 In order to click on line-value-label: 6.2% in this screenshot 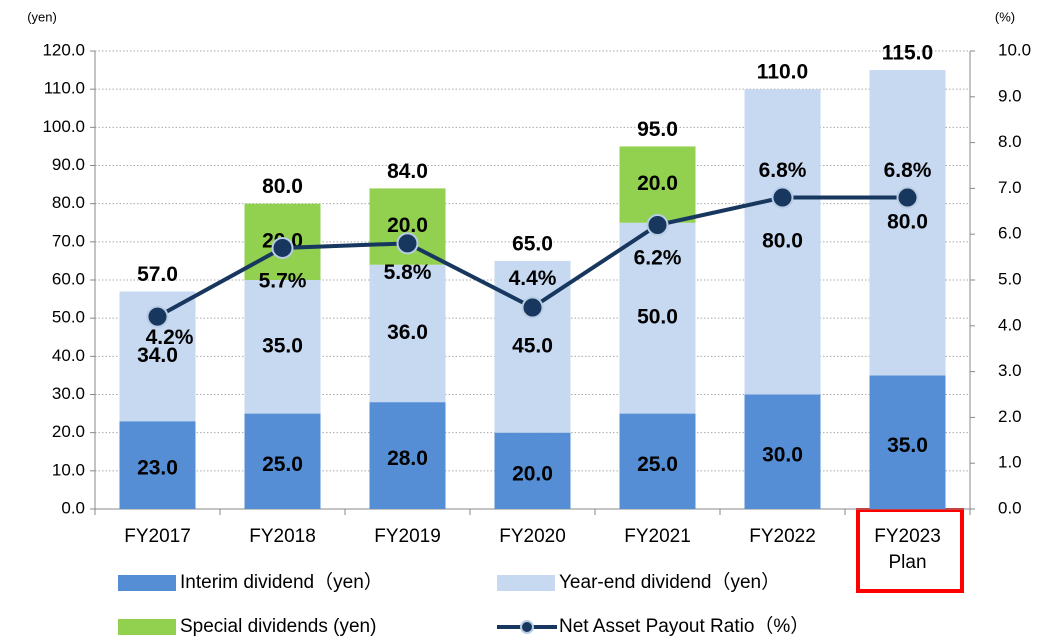, I will do `click(658, 258)`.